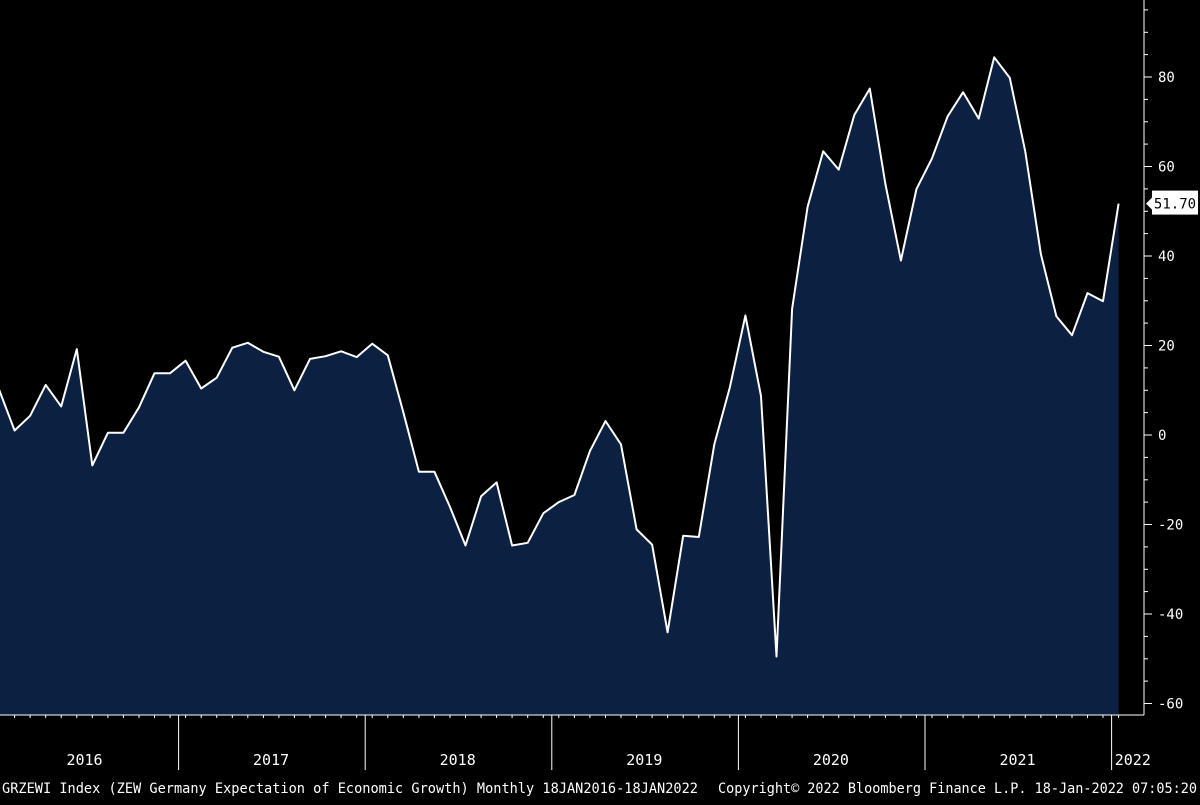  I want to click on y-tick-label: 80, so click(1166, 78).